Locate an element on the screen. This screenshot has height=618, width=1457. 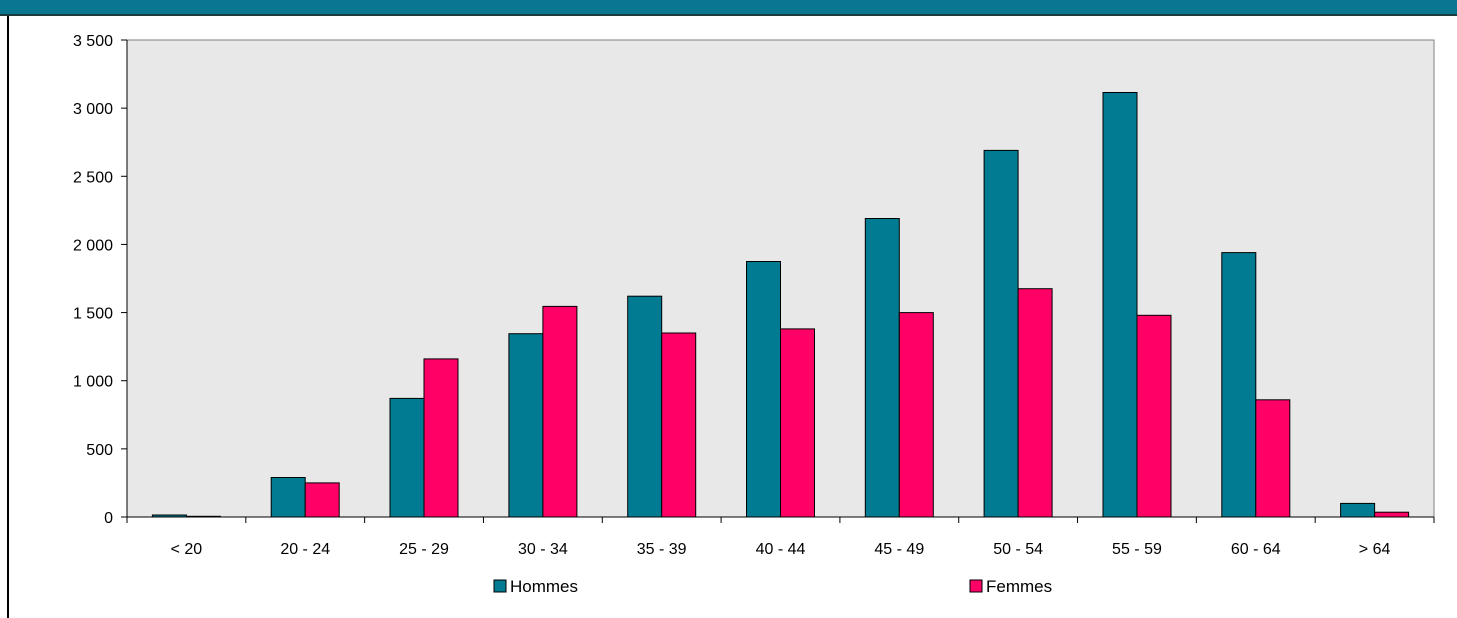
x-tick-label: 20 - 24 is located at coordinates (305, 549).